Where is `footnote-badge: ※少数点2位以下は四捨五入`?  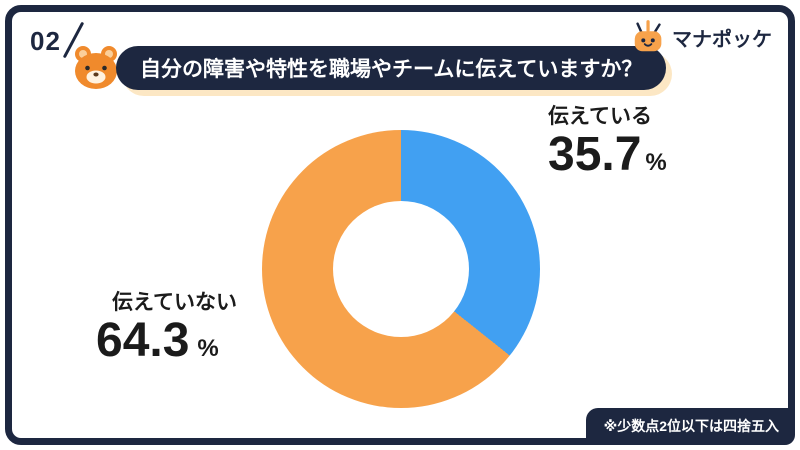 footnote-badge: ※少数点2位以下は四捨五入 is located at coordinates (690, 426).